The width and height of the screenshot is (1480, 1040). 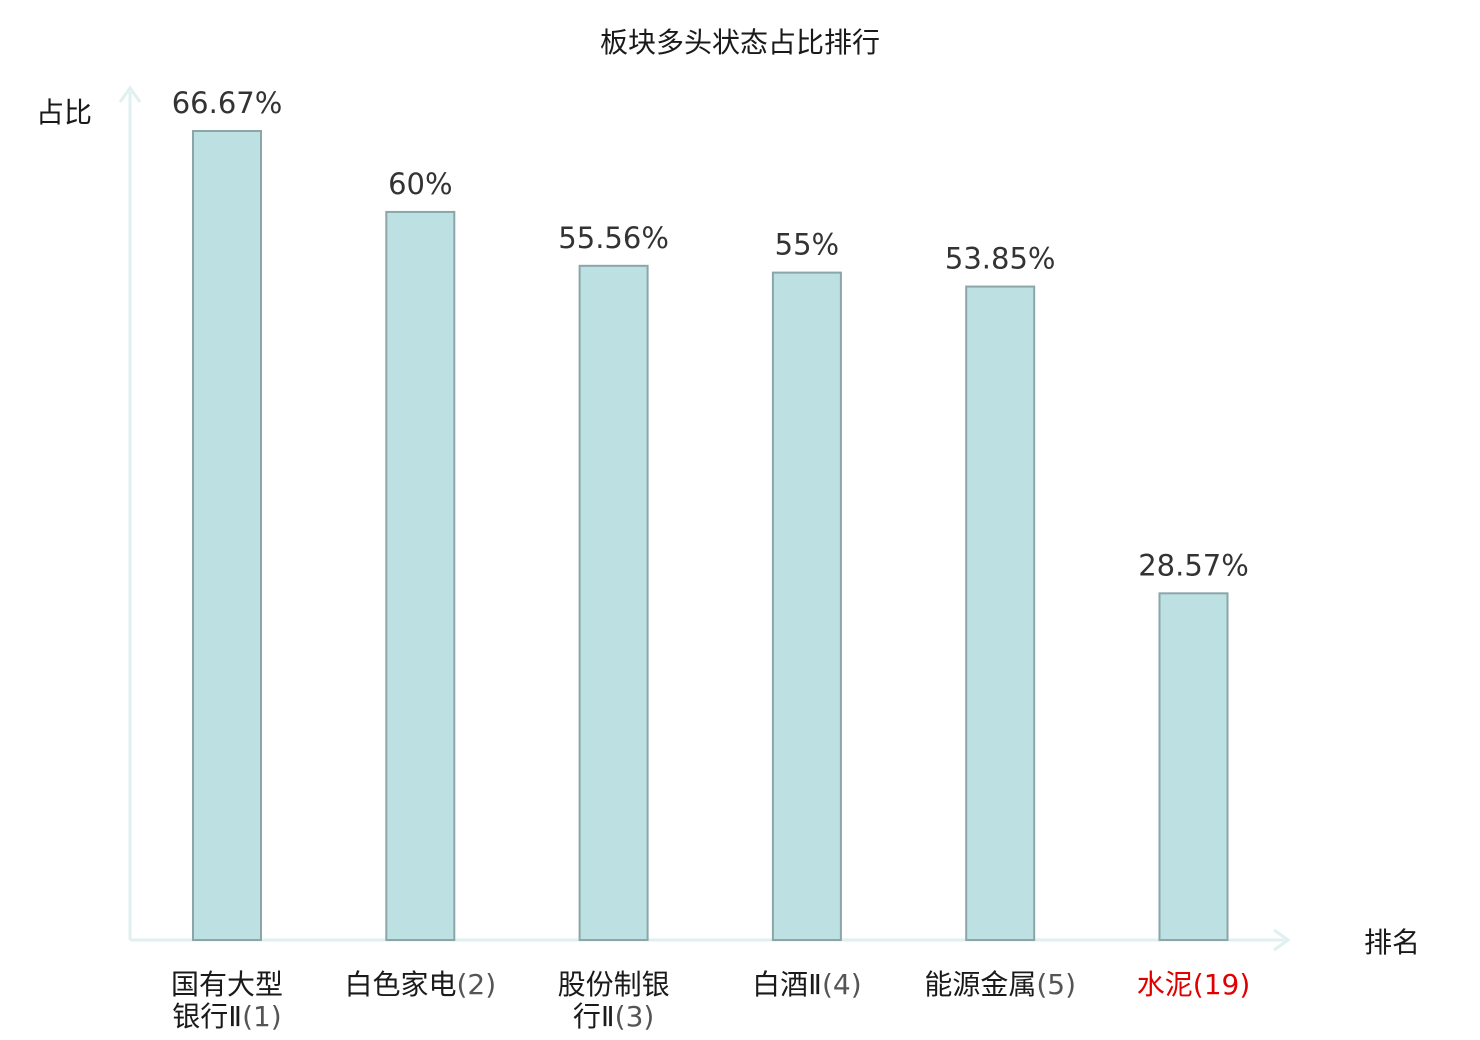 I want to click on category-name: 白色家电, so click(x=400, y=984).